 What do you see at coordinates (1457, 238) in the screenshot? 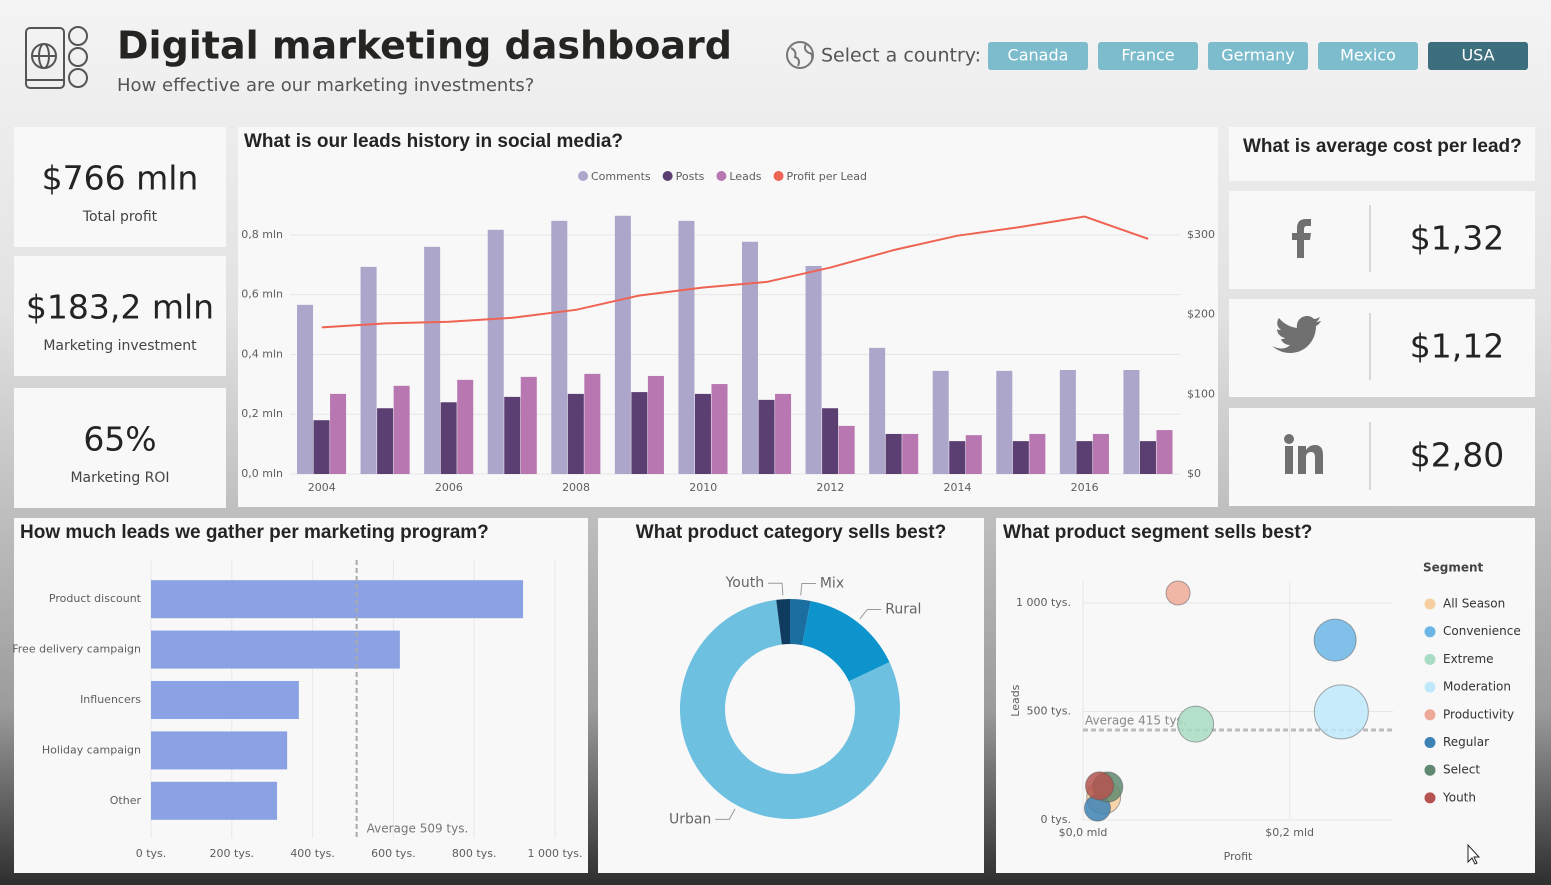
I see `cost-value: $1,32` at bounding box center [1457, 238].